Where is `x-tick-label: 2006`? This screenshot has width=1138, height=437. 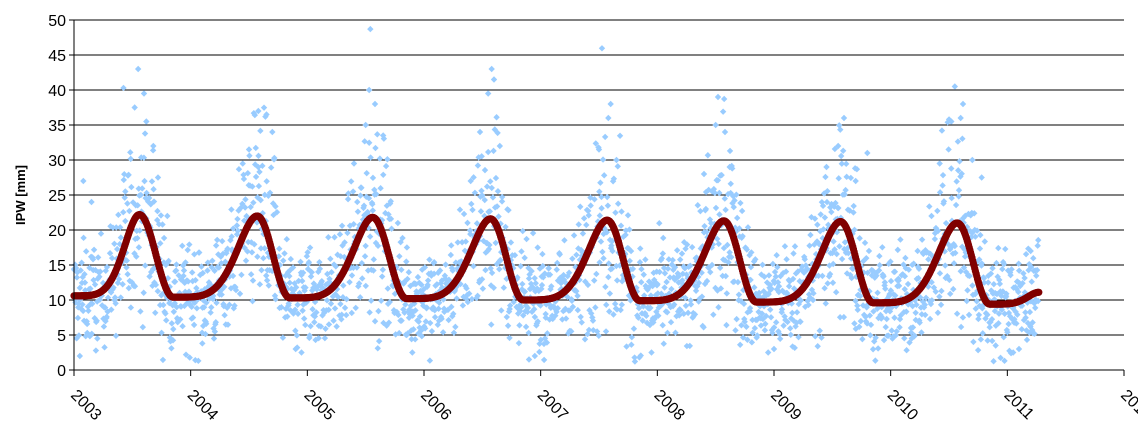 x-tick-label: 2006 is located at coordinates (435, 405).